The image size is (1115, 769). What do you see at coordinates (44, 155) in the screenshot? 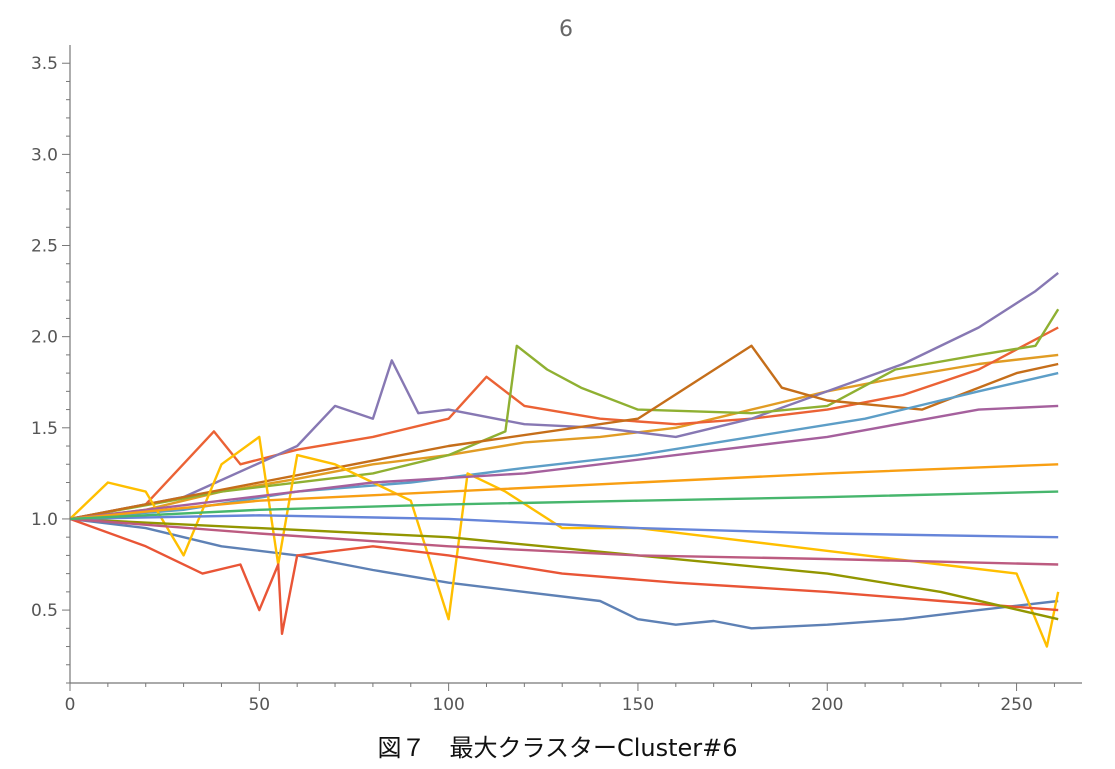
I see `y-tick-label: 3.0` at bounding box center [44, 155].